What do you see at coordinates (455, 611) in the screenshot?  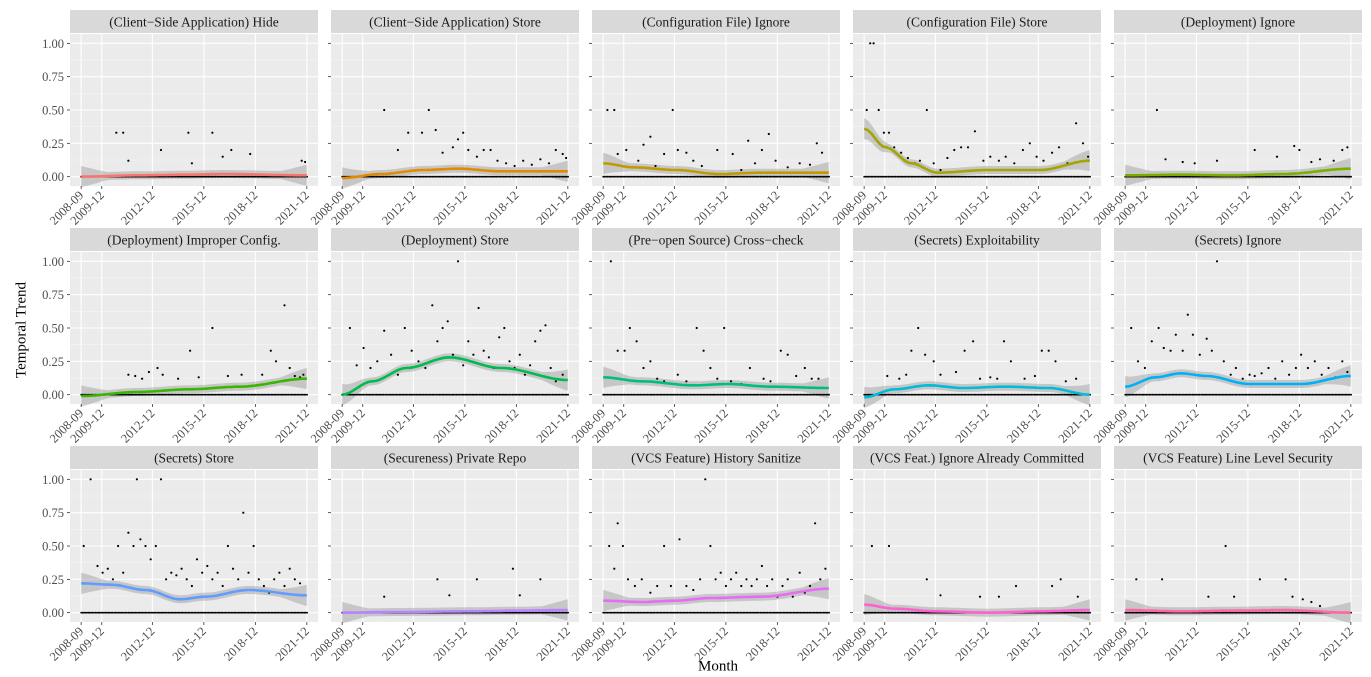 I see `smooth-line` at bounding box center [455, 611].